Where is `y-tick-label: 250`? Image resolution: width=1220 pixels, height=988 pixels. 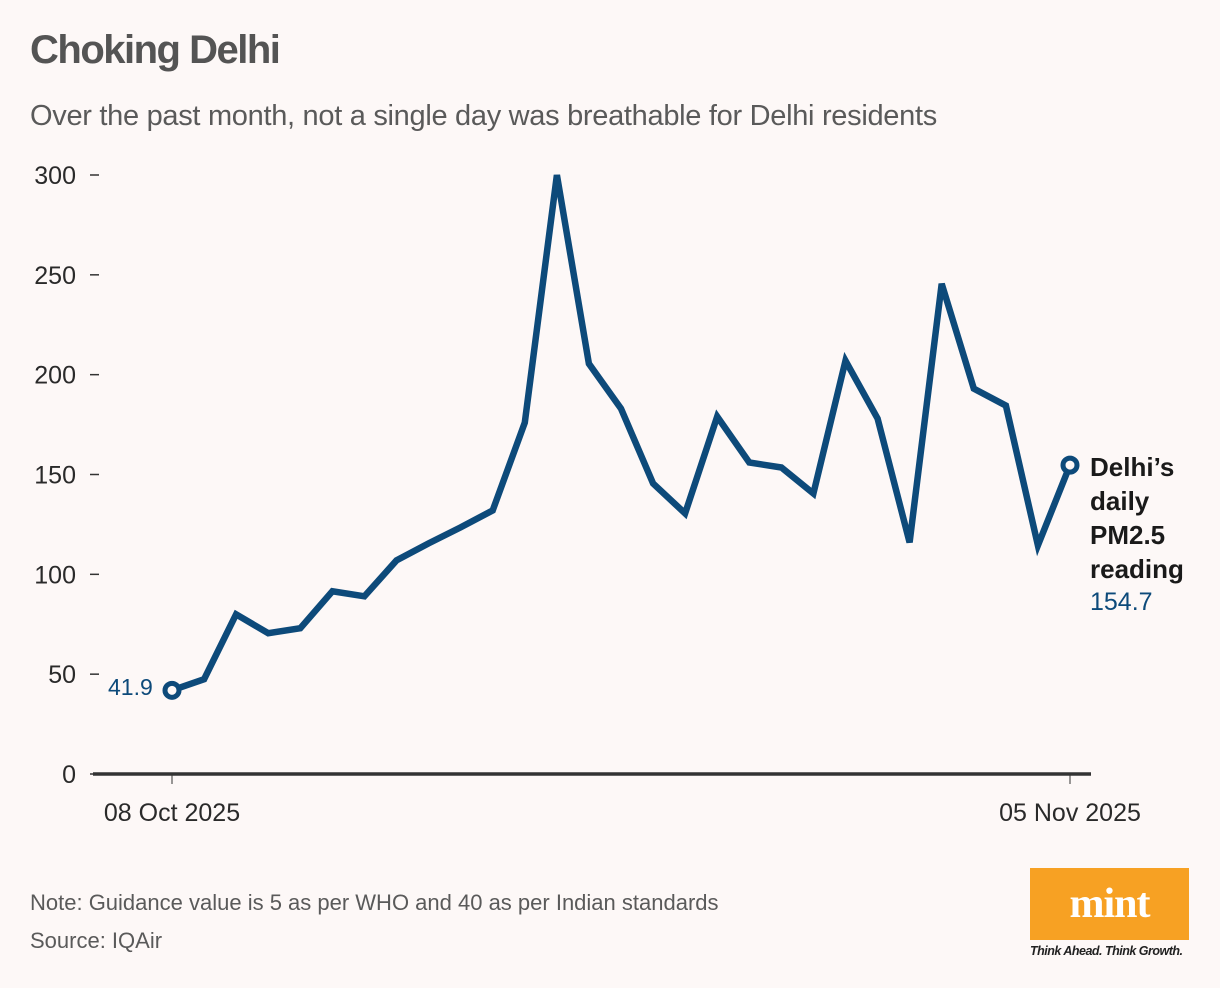
y-tick-label: 250 is located at coordinates (55, 276).